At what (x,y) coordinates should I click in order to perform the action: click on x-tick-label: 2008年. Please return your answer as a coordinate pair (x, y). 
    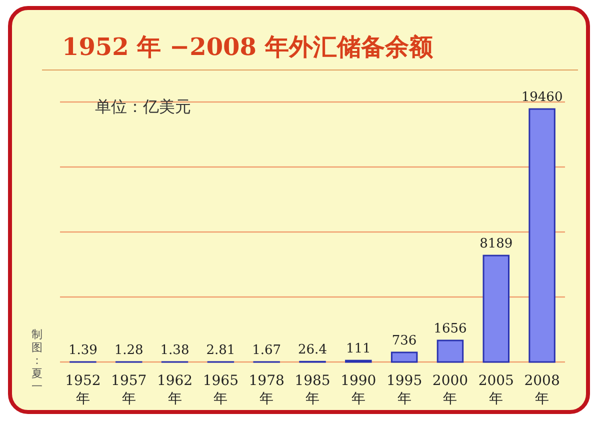
    Looking at the image, I should click on (542, 390).